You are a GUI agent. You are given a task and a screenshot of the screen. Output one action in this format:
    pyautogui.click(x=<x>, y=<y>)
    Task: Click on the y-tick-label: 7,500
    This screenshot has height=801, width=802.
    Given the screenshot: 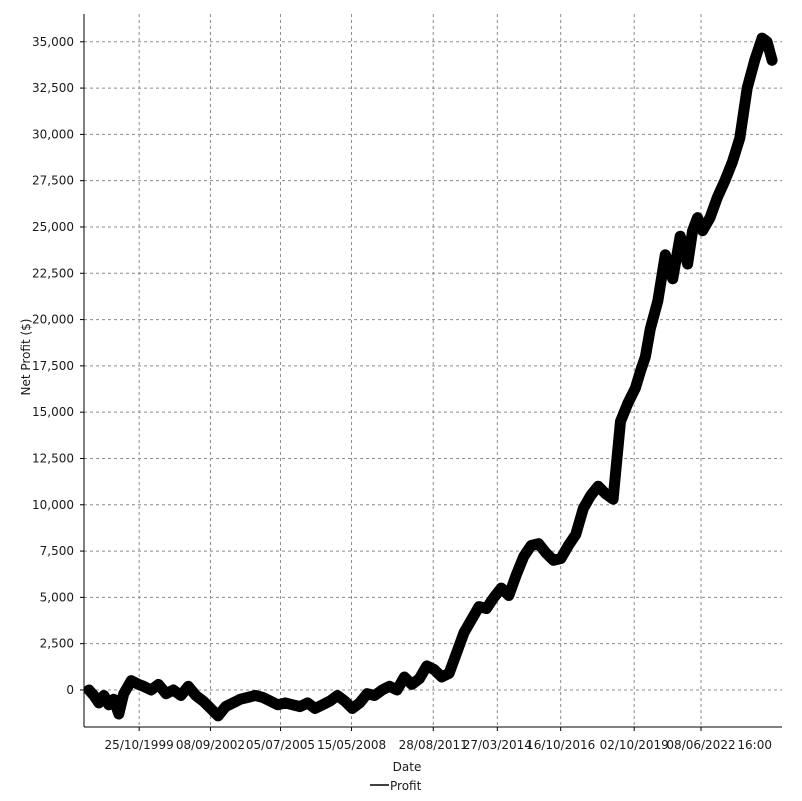 What is the action you would take?
    pyautogui.click(x=57, y=551)
    